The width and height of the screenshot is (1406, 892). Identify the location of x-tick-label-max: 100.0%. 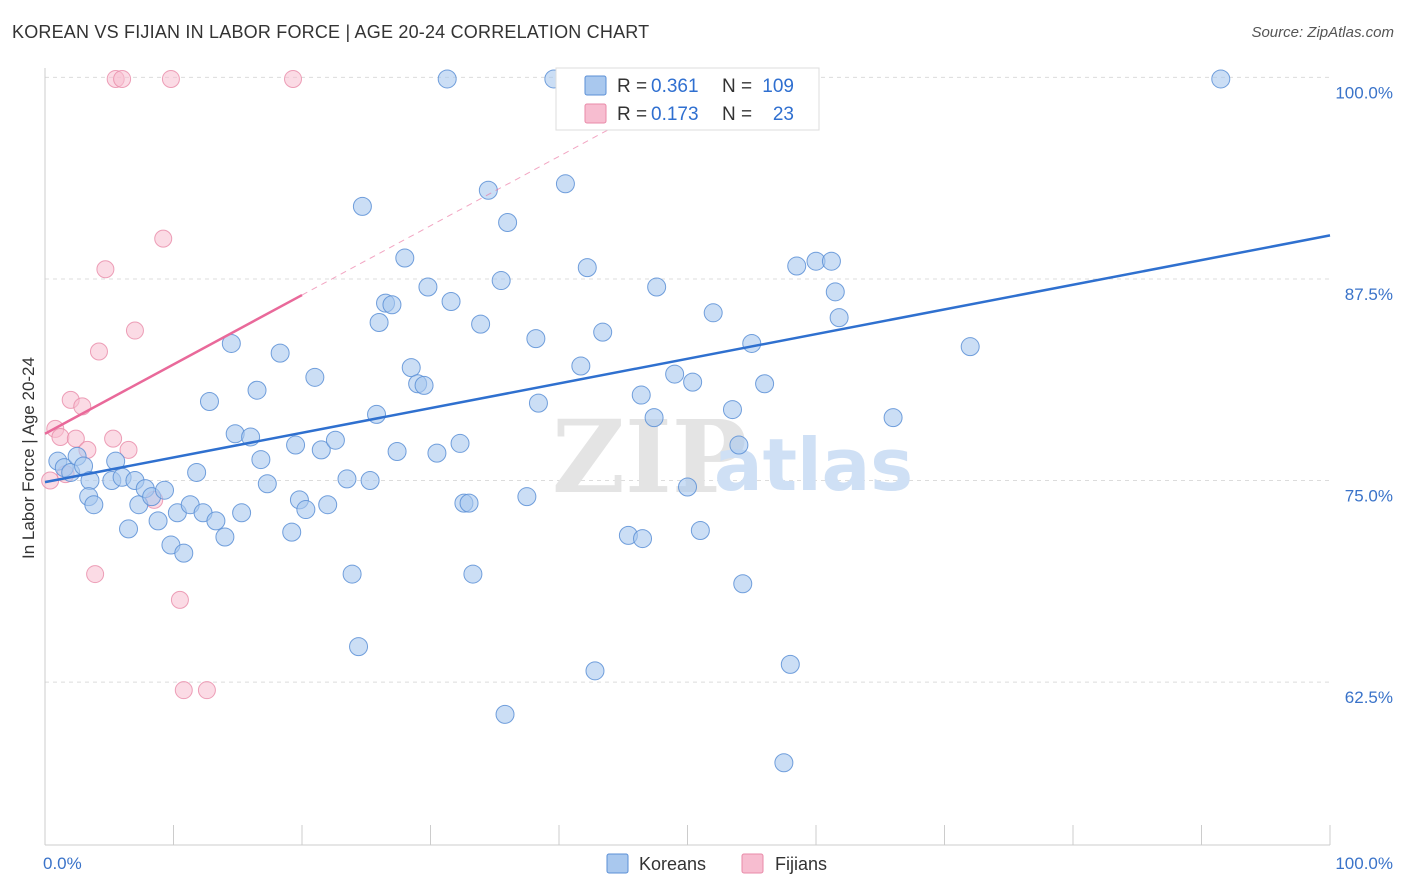
(1364, 863).